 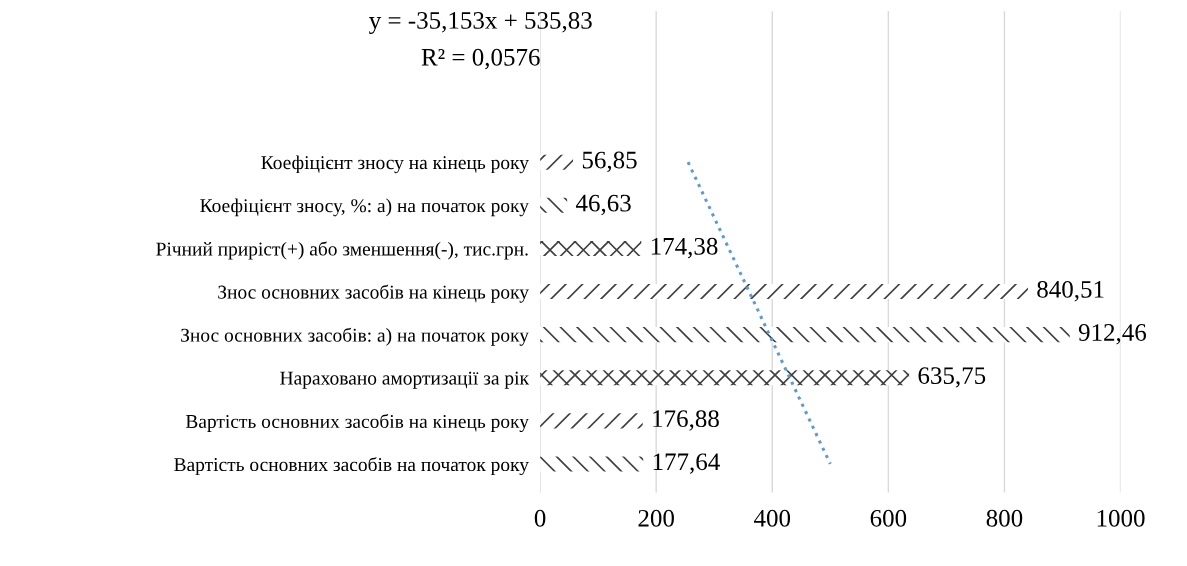 I want to click on data-label: 912,46, so click(x=1112, y=334).